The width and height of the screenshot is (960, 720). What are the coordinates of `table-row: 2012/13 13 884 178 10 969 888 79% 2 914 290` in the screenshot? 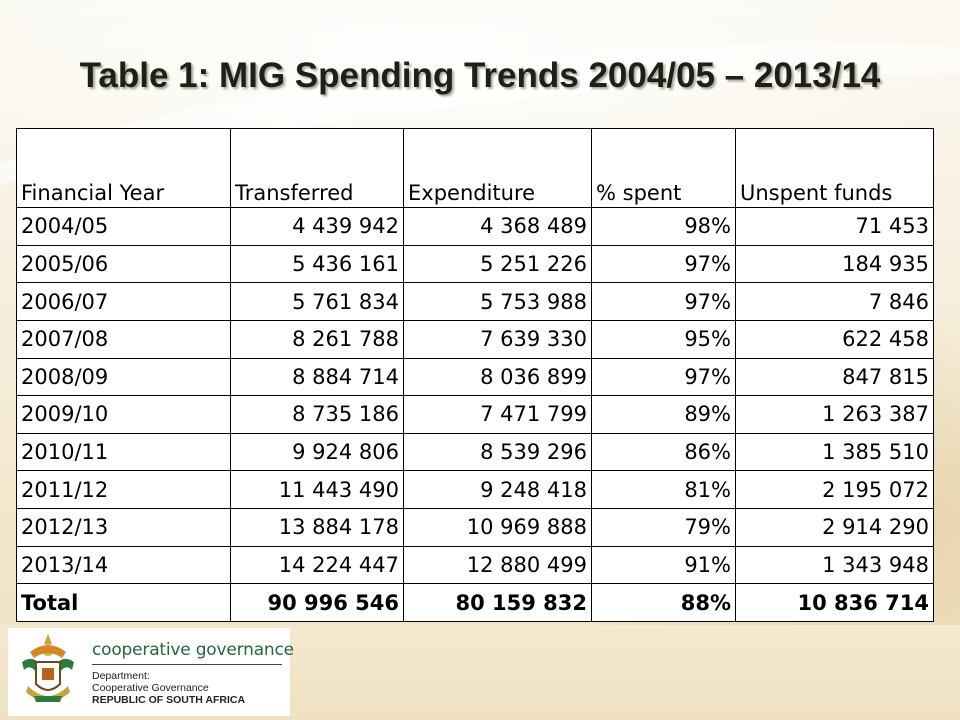 It's located at (475, 527).